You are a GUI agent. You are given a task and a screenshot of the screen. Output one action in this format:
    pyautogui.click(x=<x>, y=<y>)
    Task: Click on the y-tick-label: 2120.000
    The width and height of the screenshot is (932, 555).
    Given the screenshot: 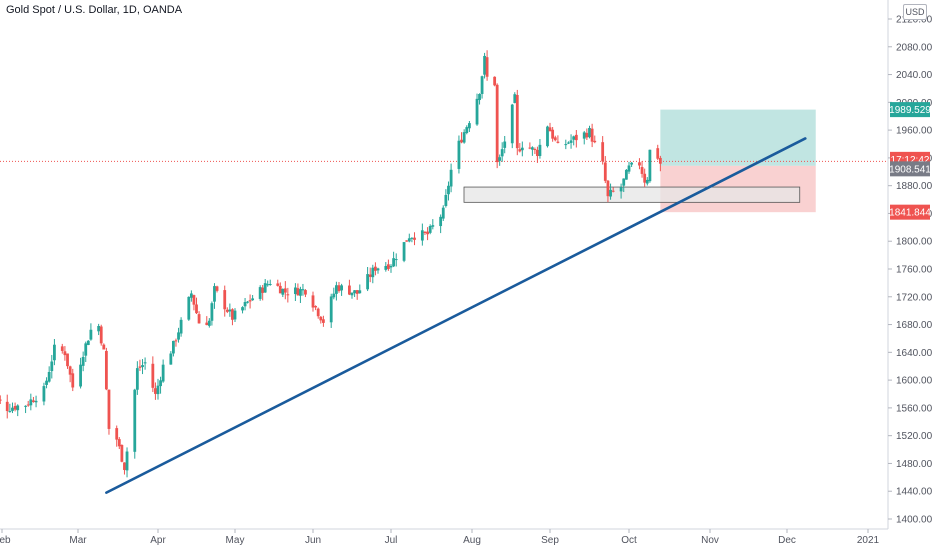 What is the action you would take?
    pyautogui.click(x=914, y=20)
    